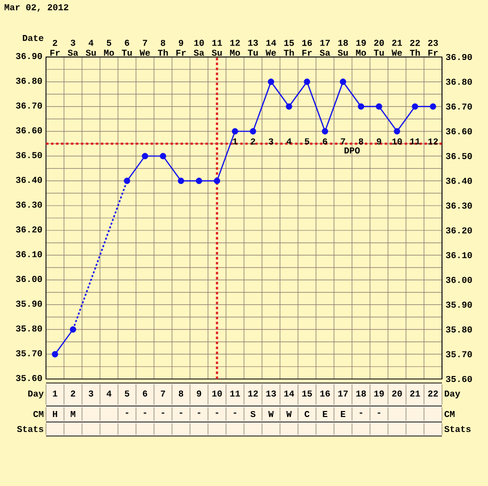  What do you see at coordinates (271, 414) in the screenshot?
I see `text: W` at bounding box center [271, 414].